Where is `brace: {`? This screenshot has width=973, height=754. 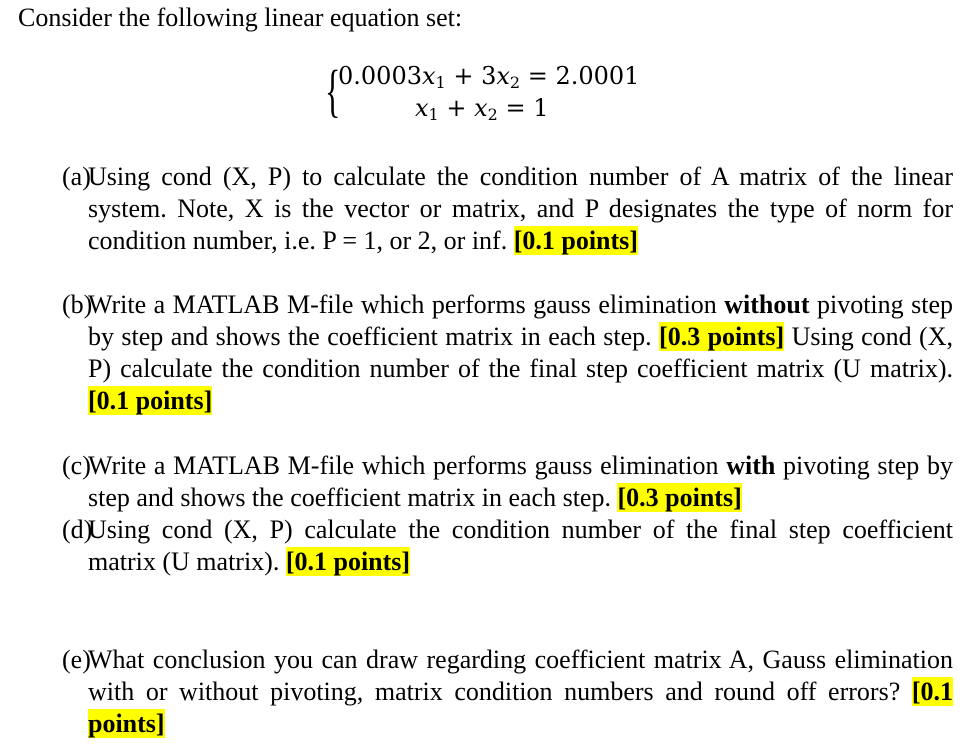
brace: { is located at coordinates (333, 90).